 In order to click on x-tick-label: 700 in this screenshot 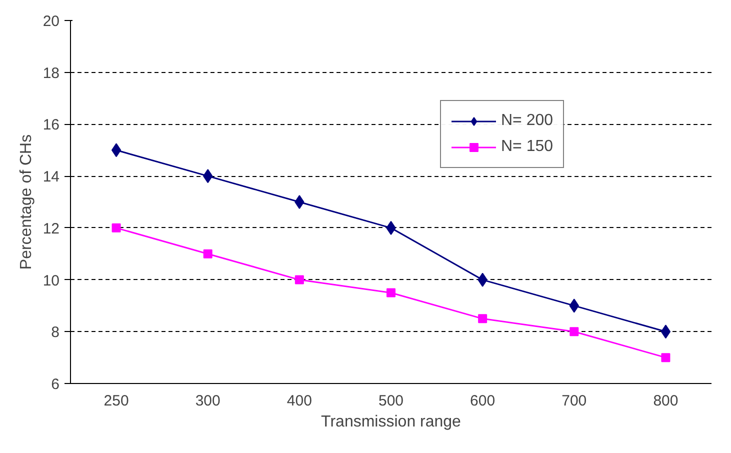, I will do `click(574, 401)`.